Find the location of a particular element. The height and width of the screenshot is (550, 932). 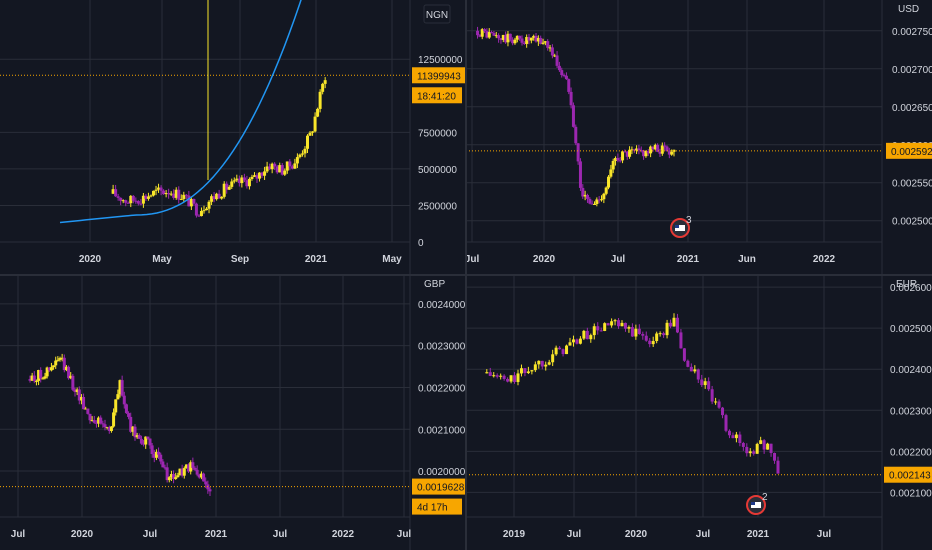

x-tick-label: Jun is located at coordinates (747, 259).